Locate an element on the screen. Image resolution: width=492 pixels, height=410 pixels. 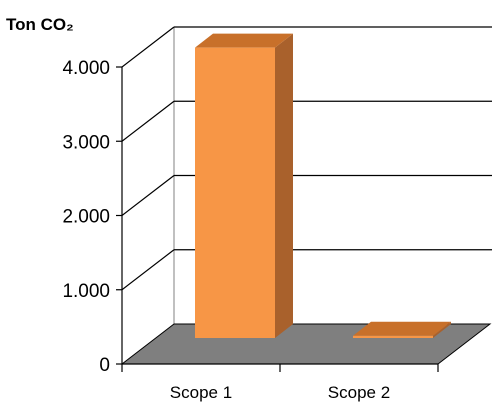
x-tick-label: Scope 2 is located at coordinates (359, 392).